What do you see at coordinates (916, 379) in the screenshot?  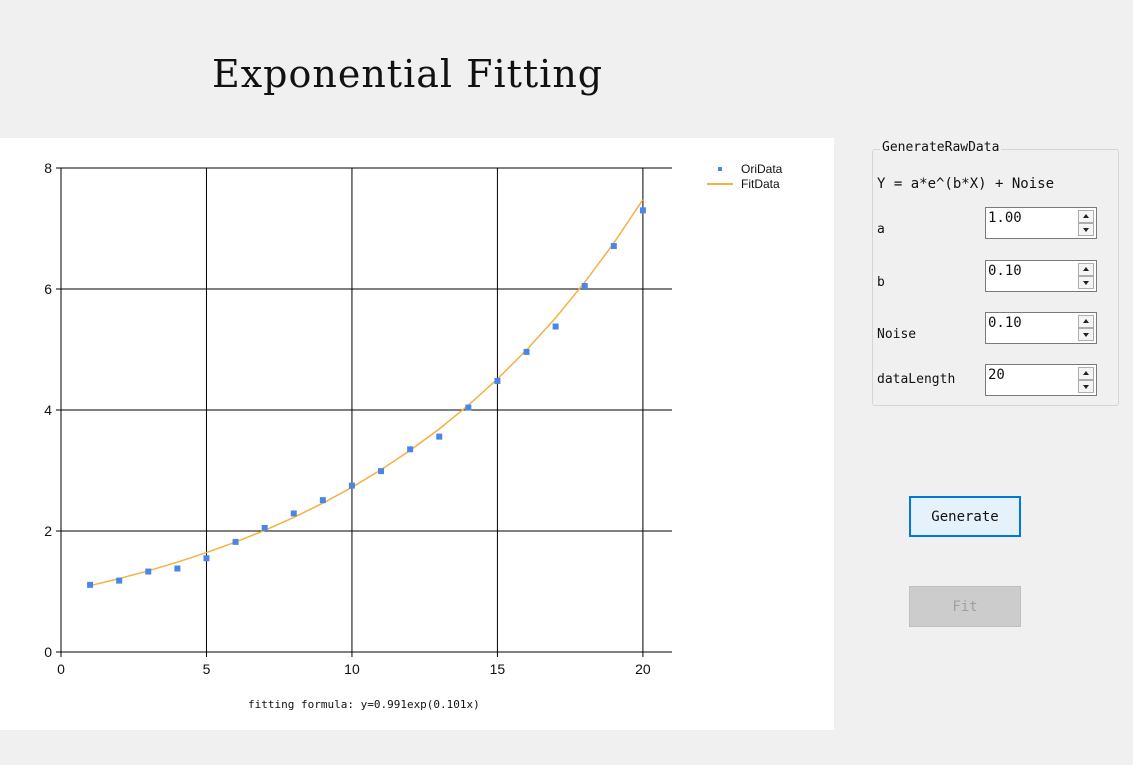 I see `data-length-label: dataLength` at bounding box center [916, 379].